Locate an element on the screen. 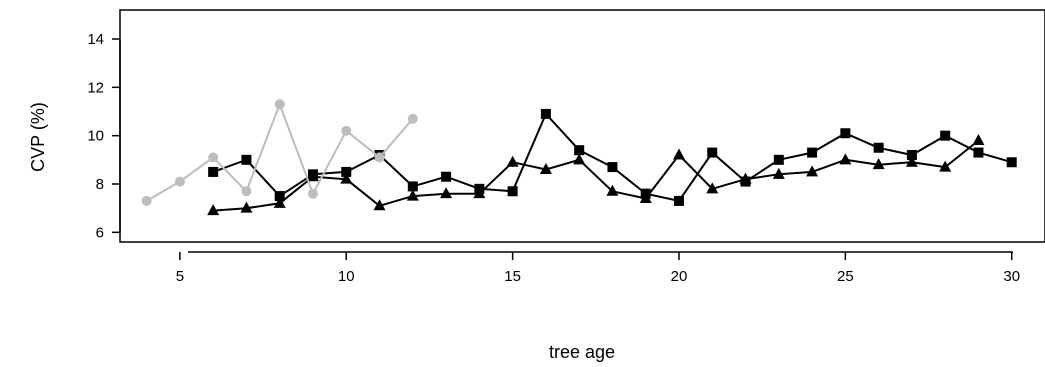 The height and width of the screenshot is (367, 1045). y-tick-label: 6 is located at coordinates (100, 232).